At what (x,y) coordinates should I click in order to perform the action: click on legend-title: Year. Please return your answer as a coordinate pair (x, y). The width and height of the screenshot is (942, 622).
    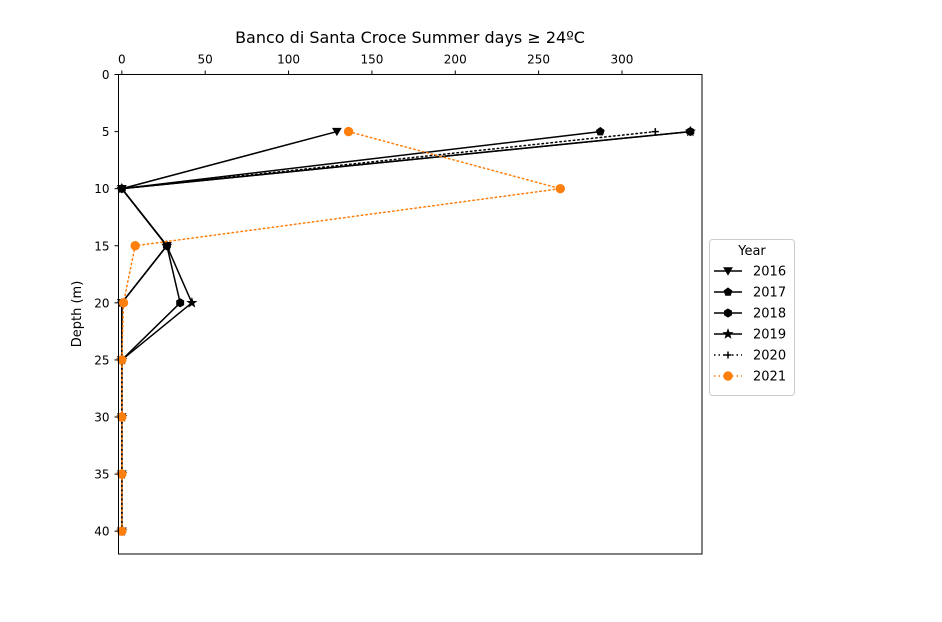
    Looking at the image, I should click on (751, 251).